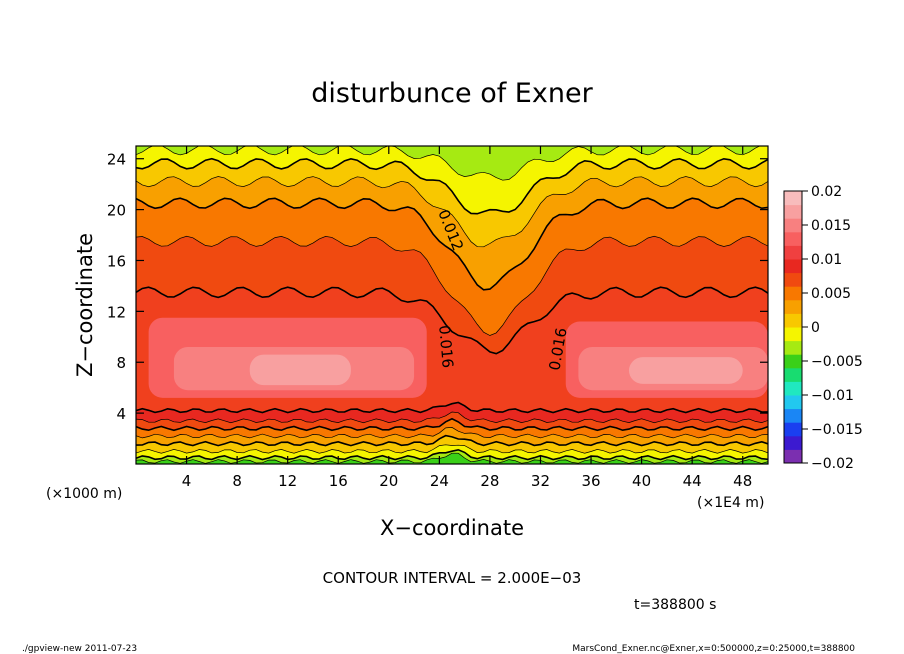 The height and width of the screenshot is (654, 904). Describe the element at coordinates (388, 481) in the screenshot. I see `x-tick-label: 20` at that location.